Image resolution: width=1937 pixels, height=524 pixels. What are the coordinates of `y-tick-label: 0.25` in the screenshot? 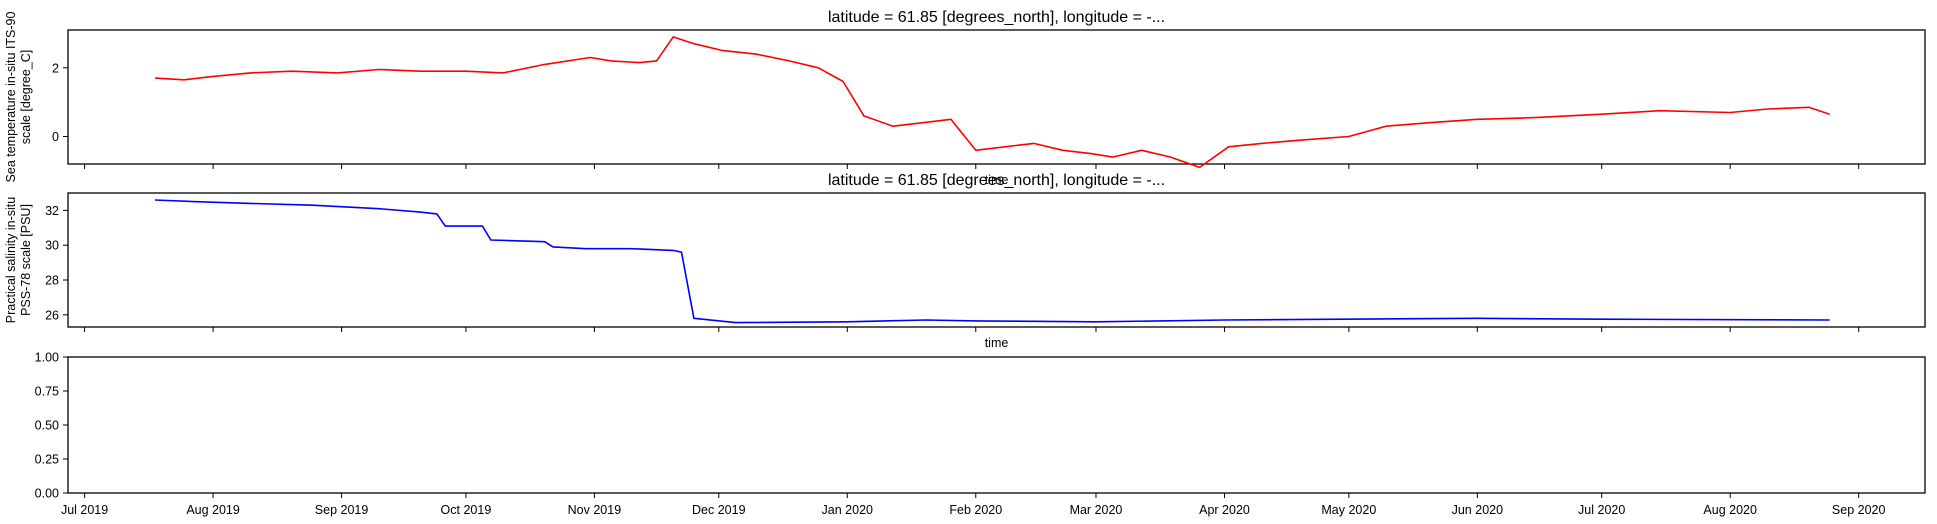 It's located at (47, 460).